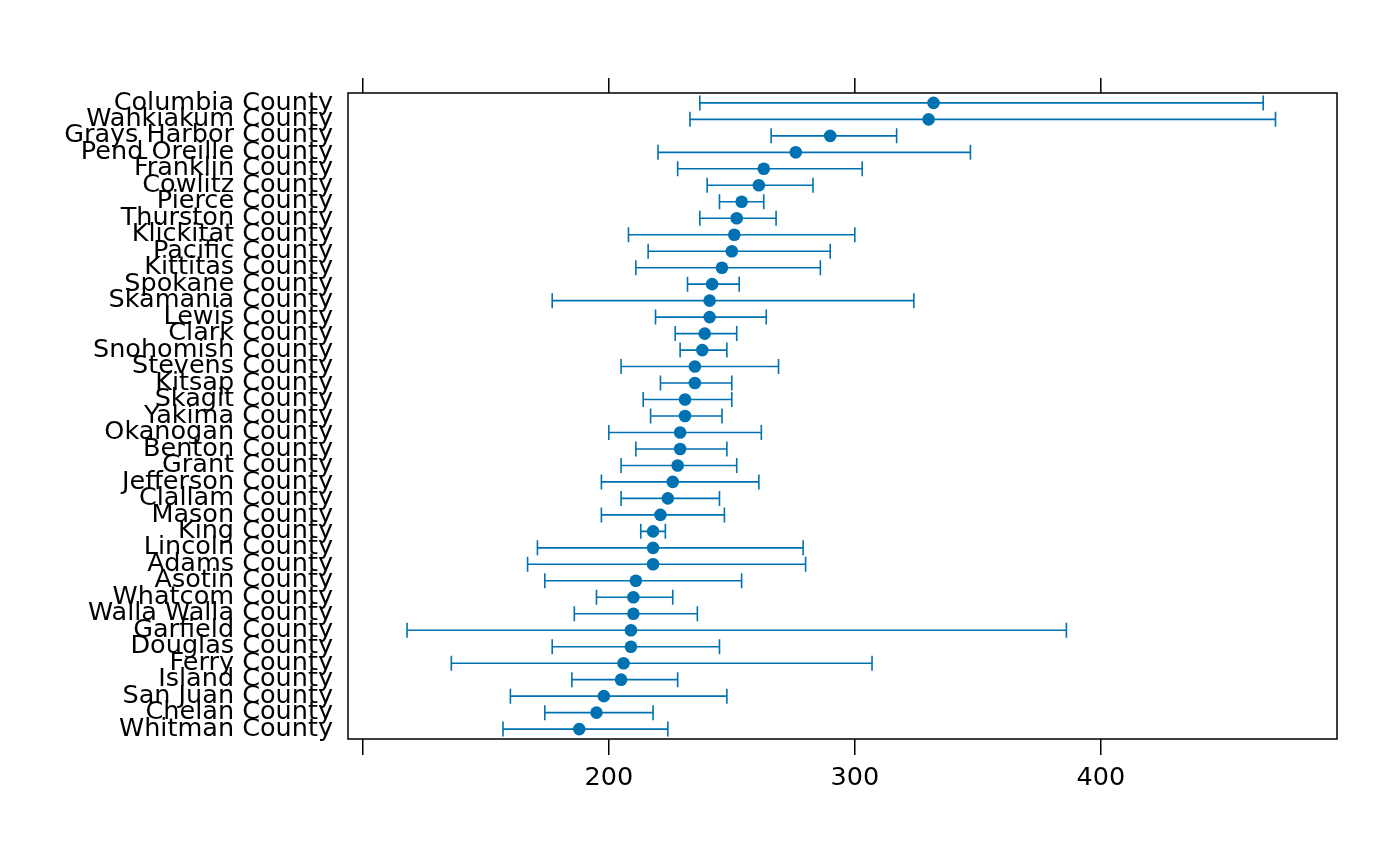  I want to click on x-tick-label: 200, so click(609, 775).